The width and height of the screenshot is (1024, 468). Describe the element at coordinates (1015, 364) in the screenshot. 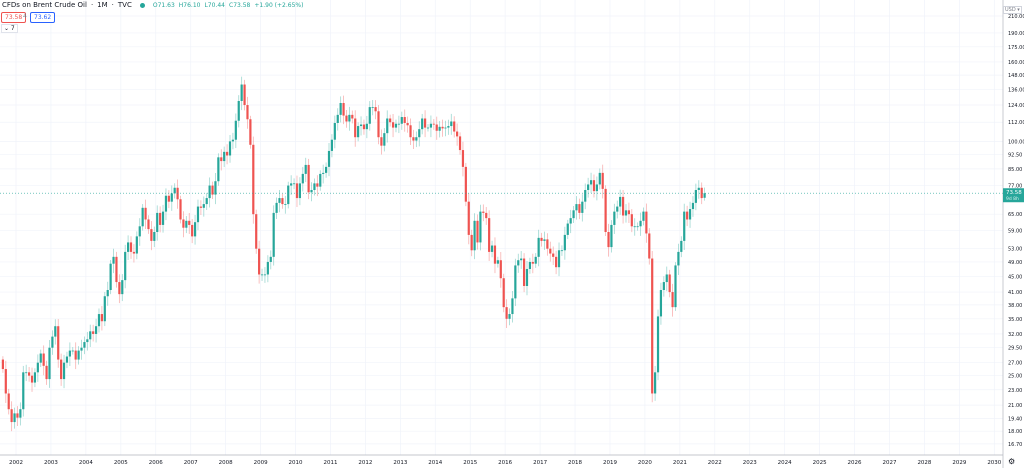

I see `y-tick-label: 27.00` at that location.